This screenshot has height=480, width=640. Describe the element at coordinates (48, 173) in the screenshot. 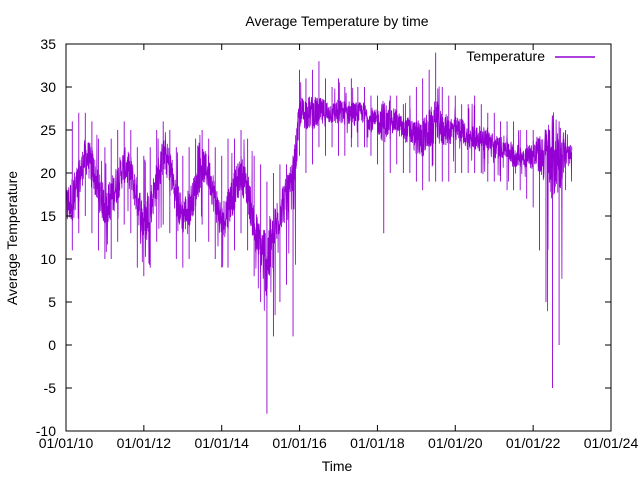

I see `y-tick-label: 20` at that location.